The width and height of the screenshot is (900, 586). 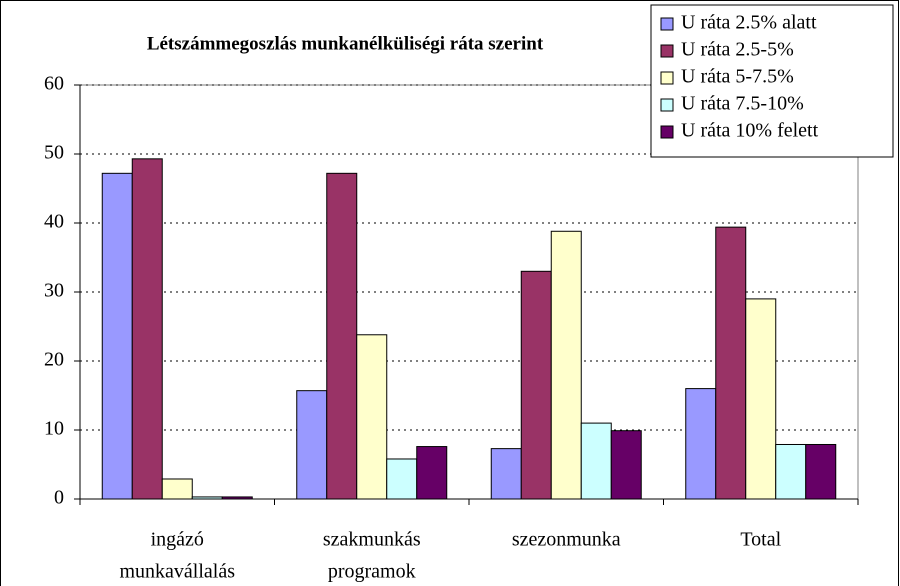 I want to click on y-tick-label: 40, so click(x=54, y=222).